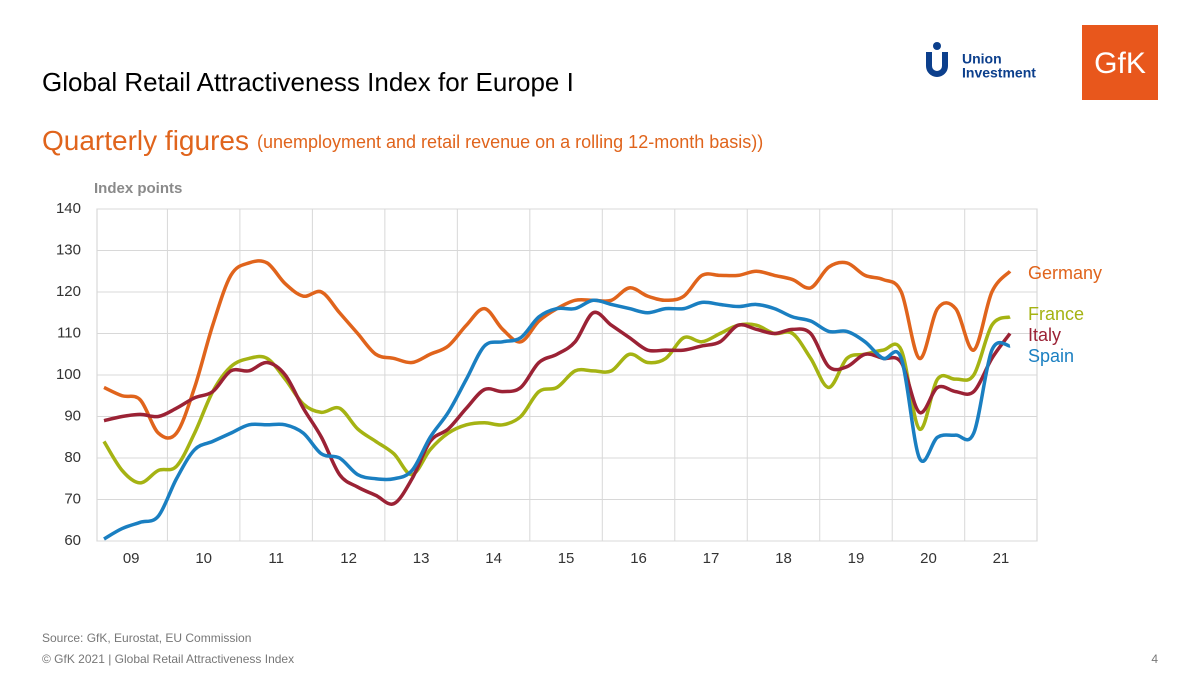 This screenshot has height=680, width=1200. What do you see at coordinates (999, 73) in the screenshot?
I see `logo-text: Investment` at bounding box center [999, 73].